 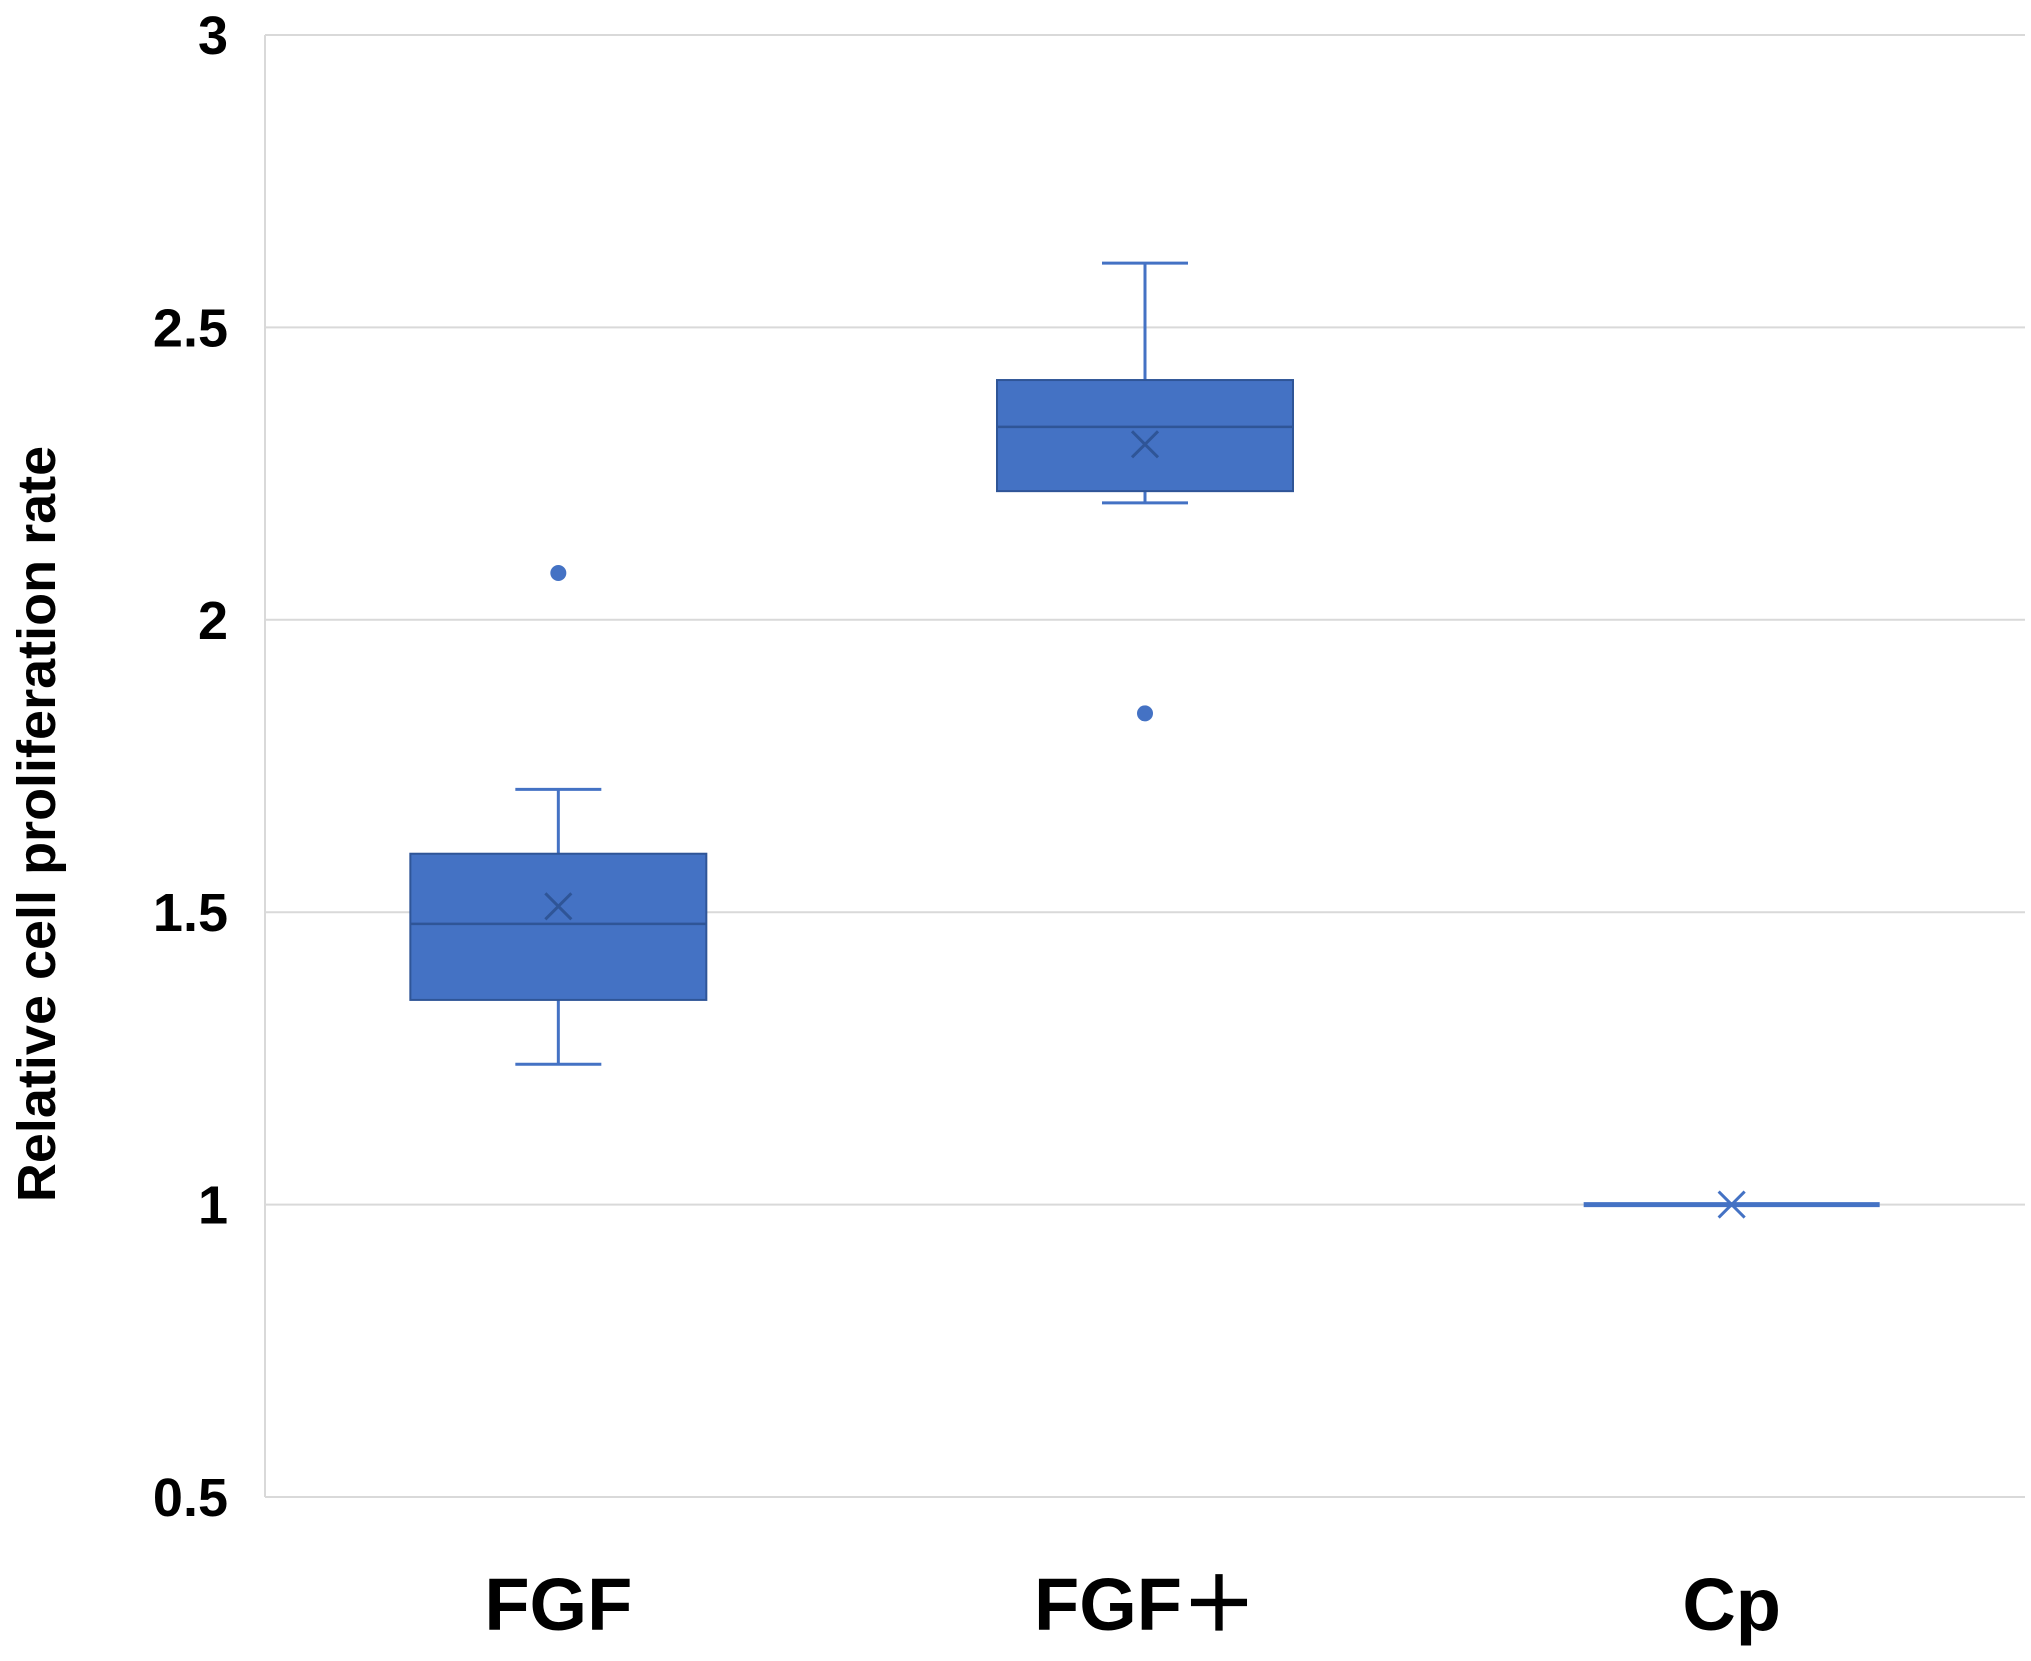 What do you see at coordinates (558, 1604) in the screenshot?
I see `x-category-label-0: FGF` at bounding box center [558, 1604].